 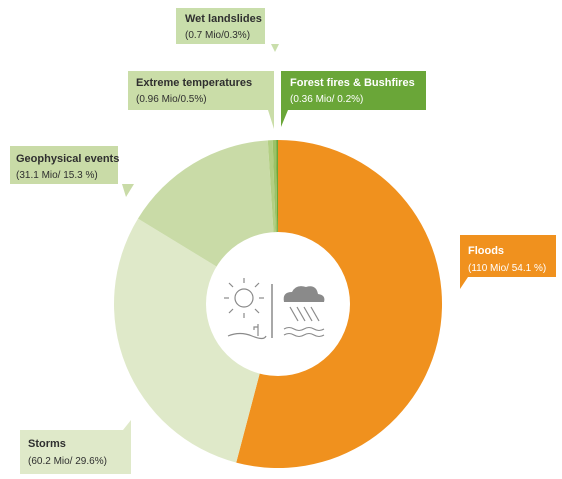 I want to click on donut-hole, so click(x=278, y=304).